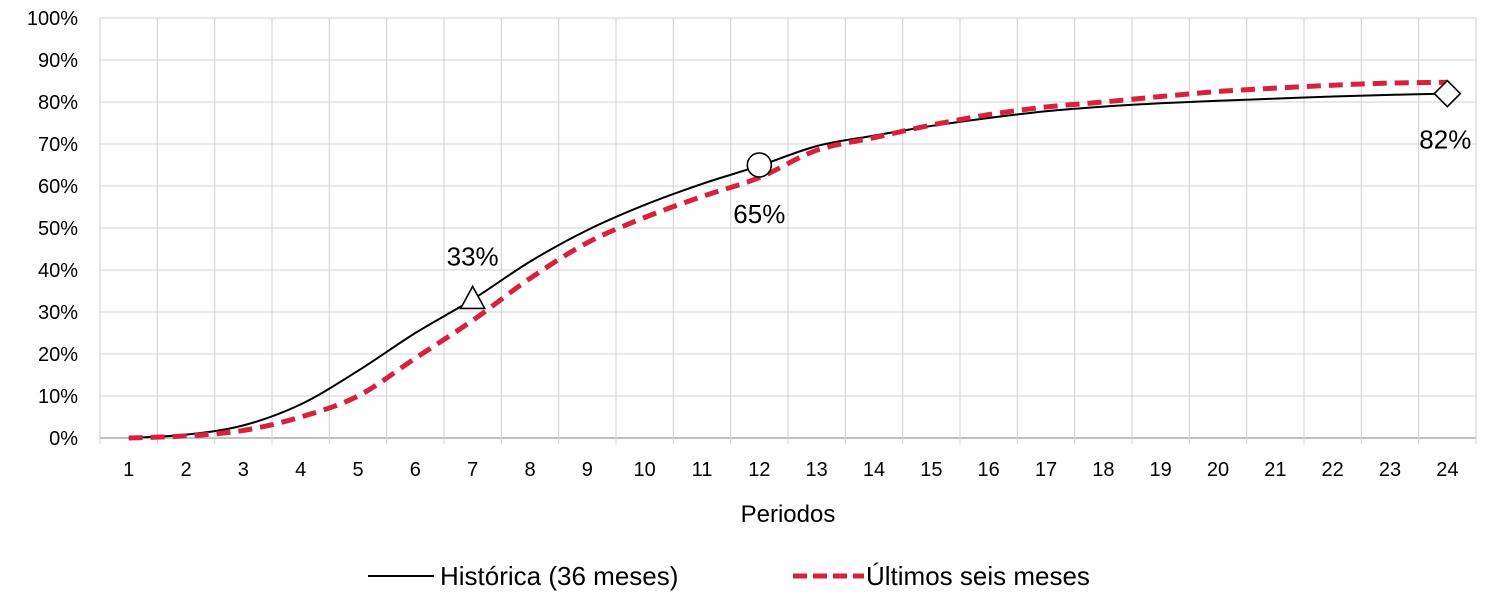 Image resolution: width=1487 pixels, height=606 pixels. What do you see at coordinates (58, 397) in the screenshot?
I see `y-tick-label: 10%` at bounding box center [58, 397].